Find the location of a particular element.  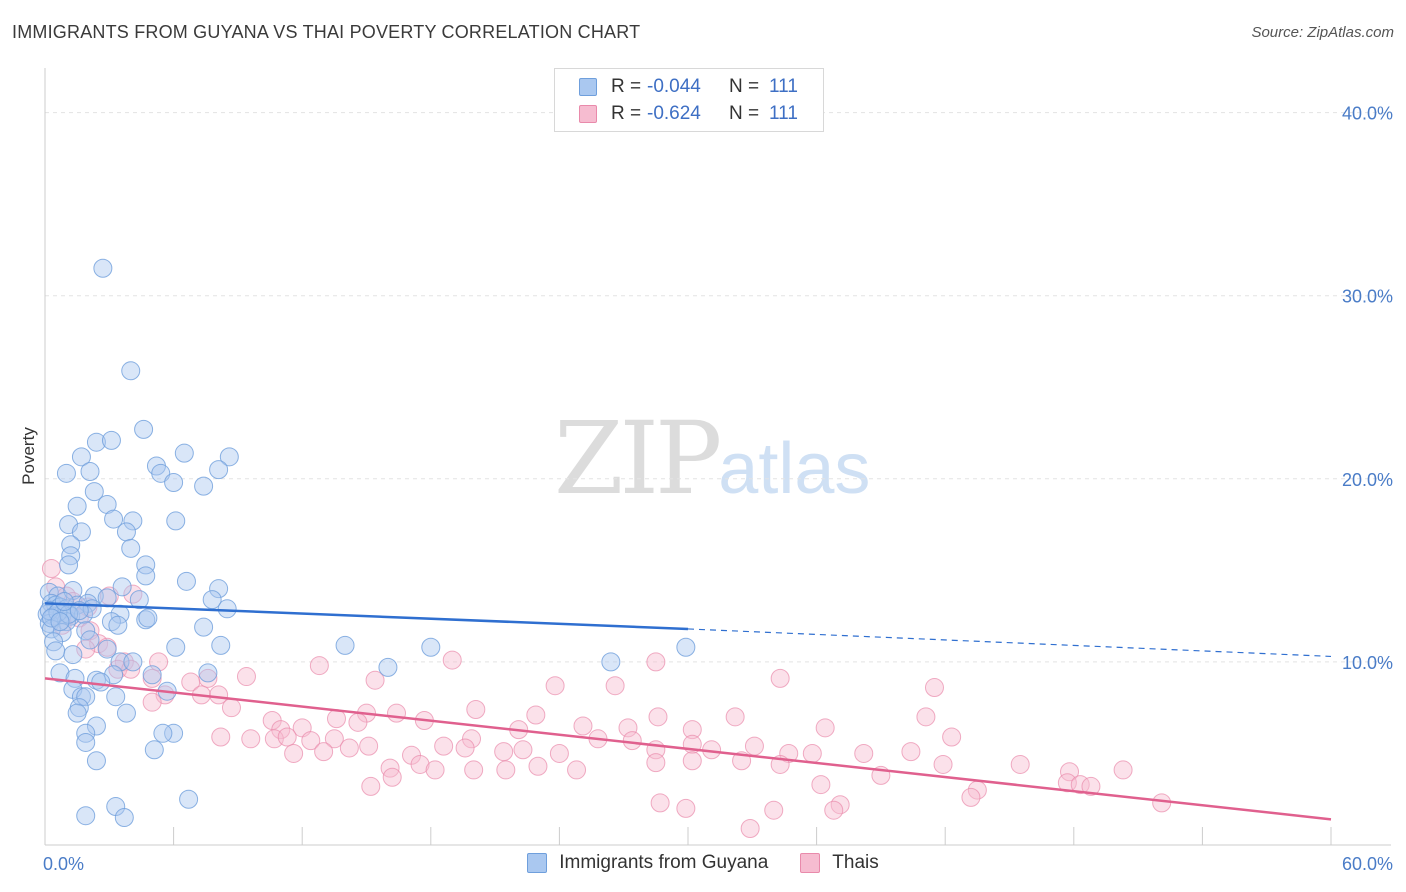

zipatlas-watermark: ZIPatlas is located at coordinates (712, 458).